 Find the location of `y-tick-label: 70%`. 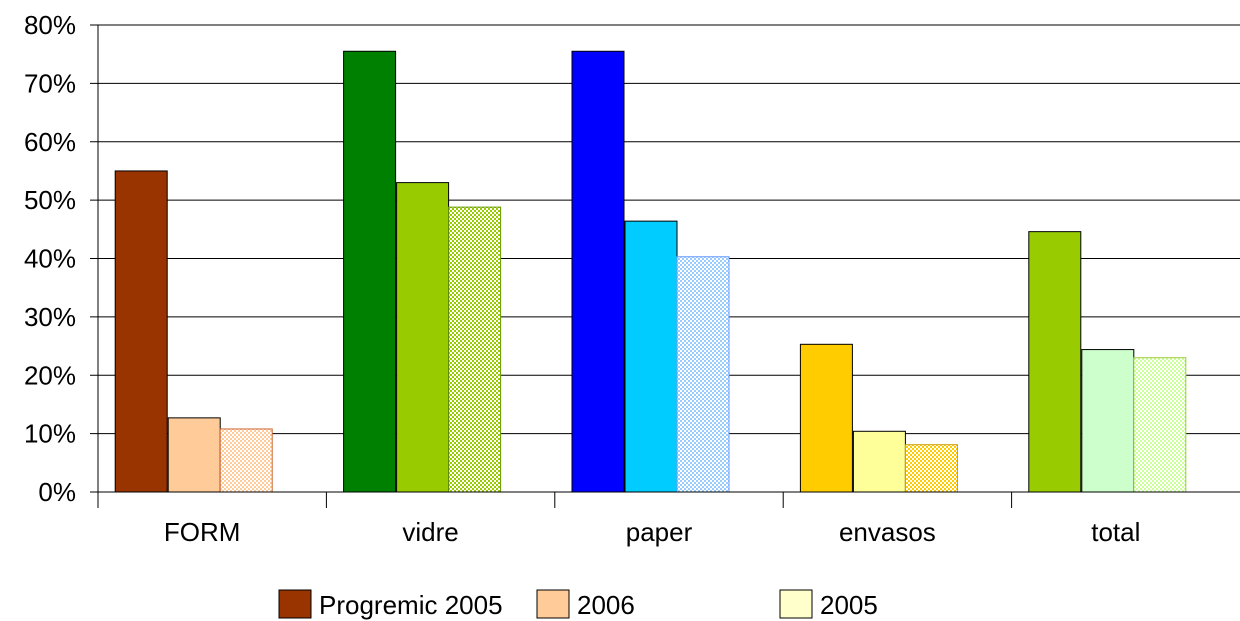

y-tick-label: 70% is located at coordinates (50, 83).